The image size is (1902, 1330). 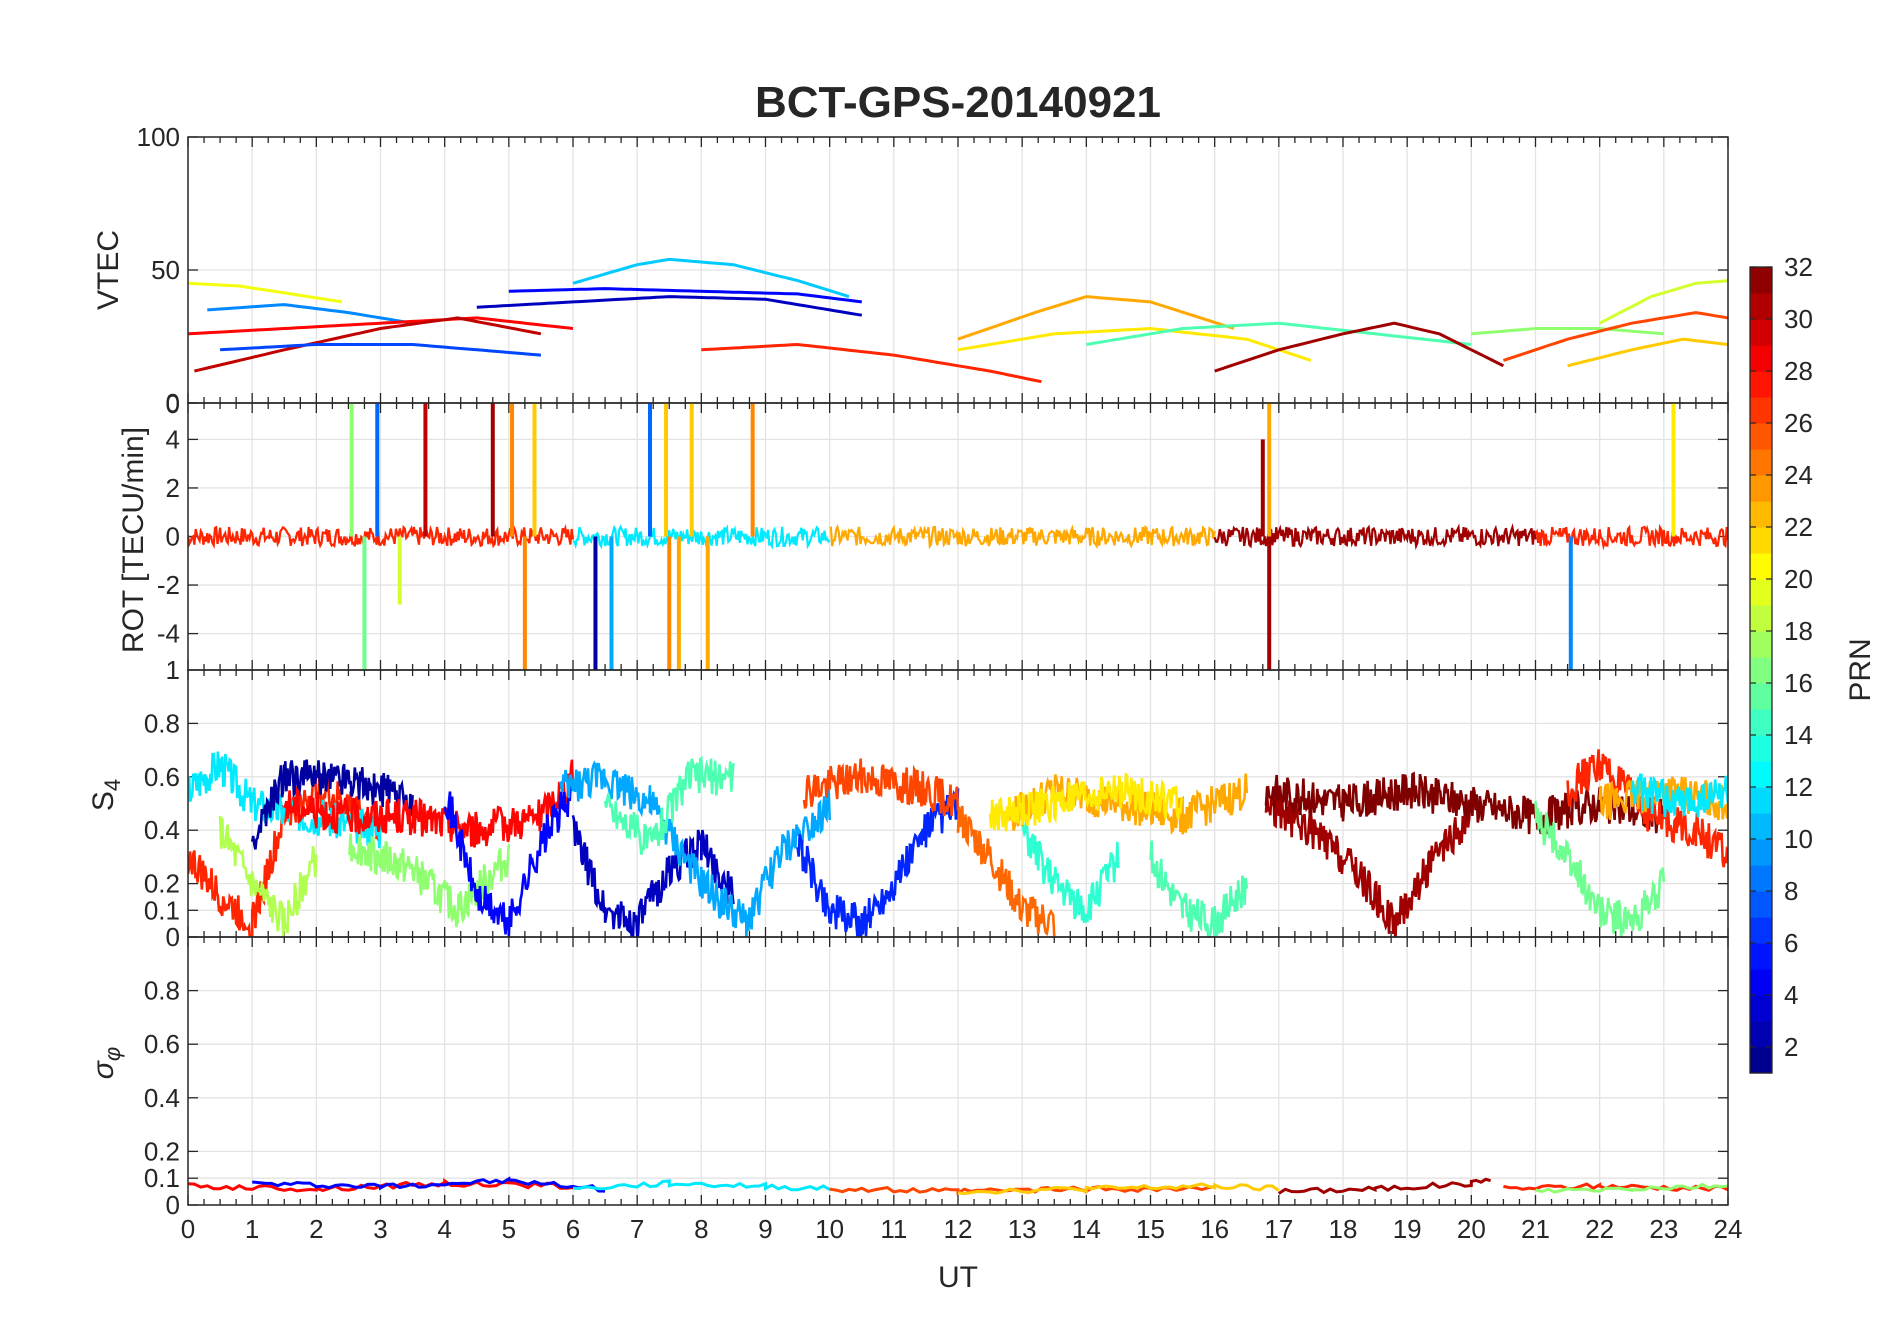 I want to click on x-tick-label: 20, so click(x=1471, y=1229).